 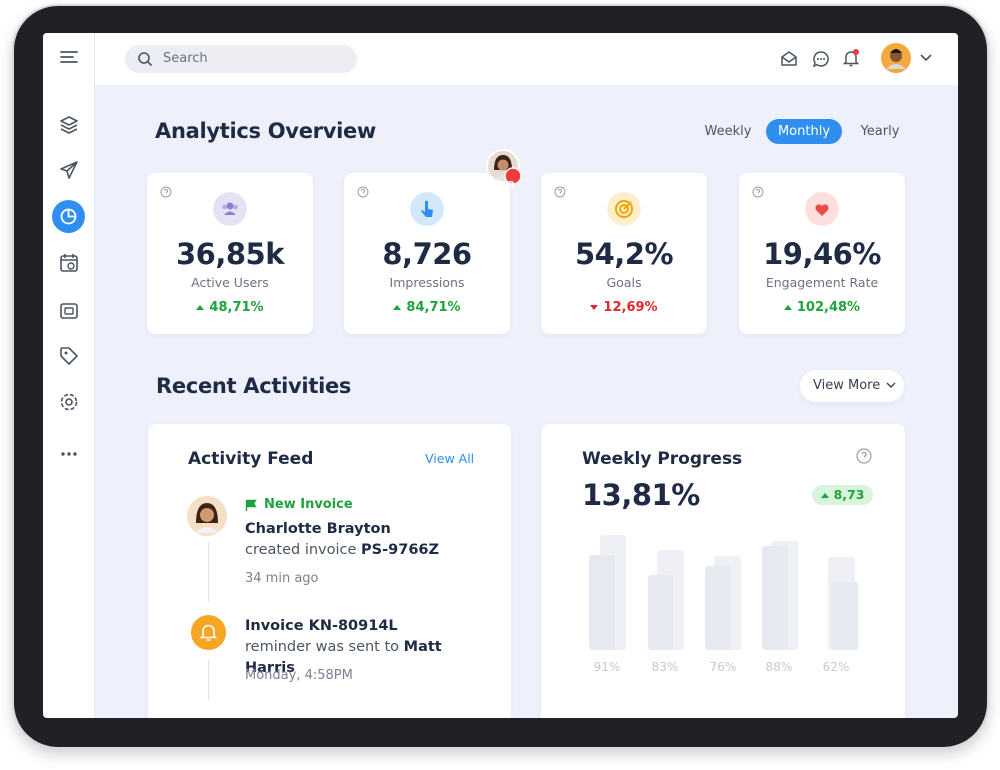 I want to click on topbar: Search, so click(x=526, y=59).